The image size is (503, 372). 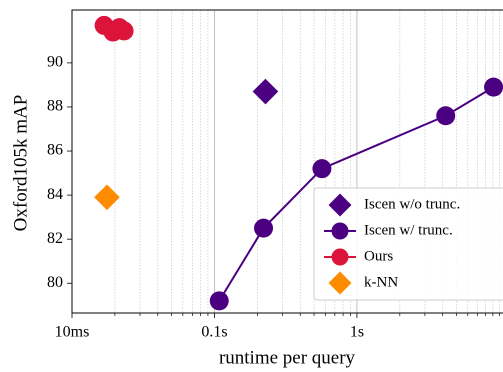 I want to click on y-tick-label: 88, so click(x=55, y=106).